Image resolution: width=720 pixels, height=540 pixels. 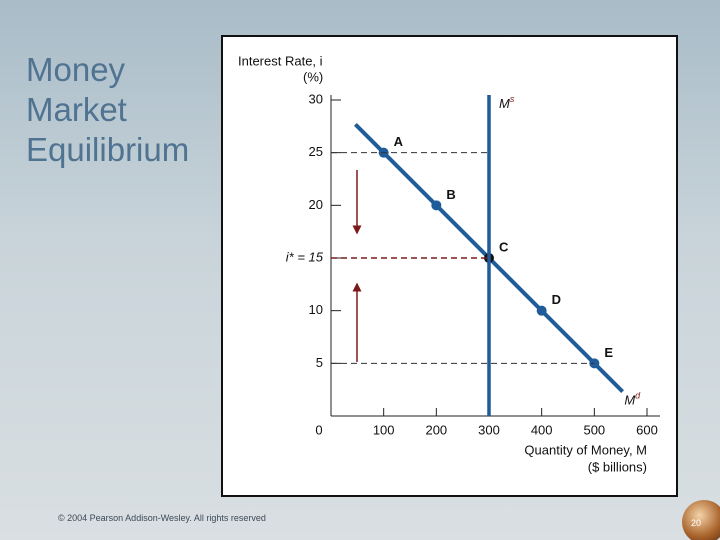 What do you see at coordinates (594, 429) in the screenshot?
I see `x-tick-label: 500` at bounding box center [594, 429].